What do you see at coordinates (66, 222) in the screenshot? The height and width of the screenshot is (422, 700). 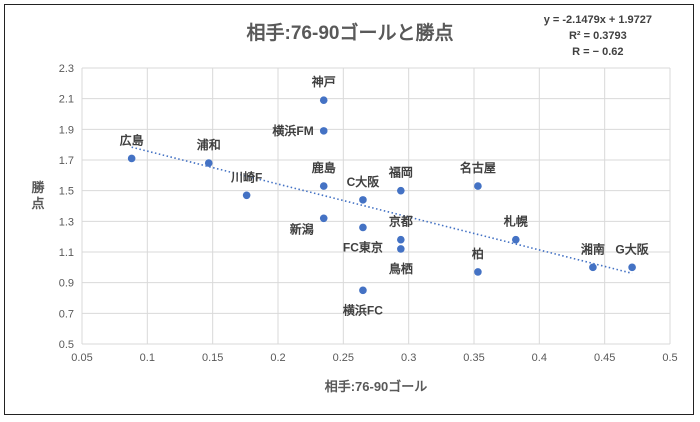 I see `y-tick-label: 1.3` at bounding box center [66, 222].